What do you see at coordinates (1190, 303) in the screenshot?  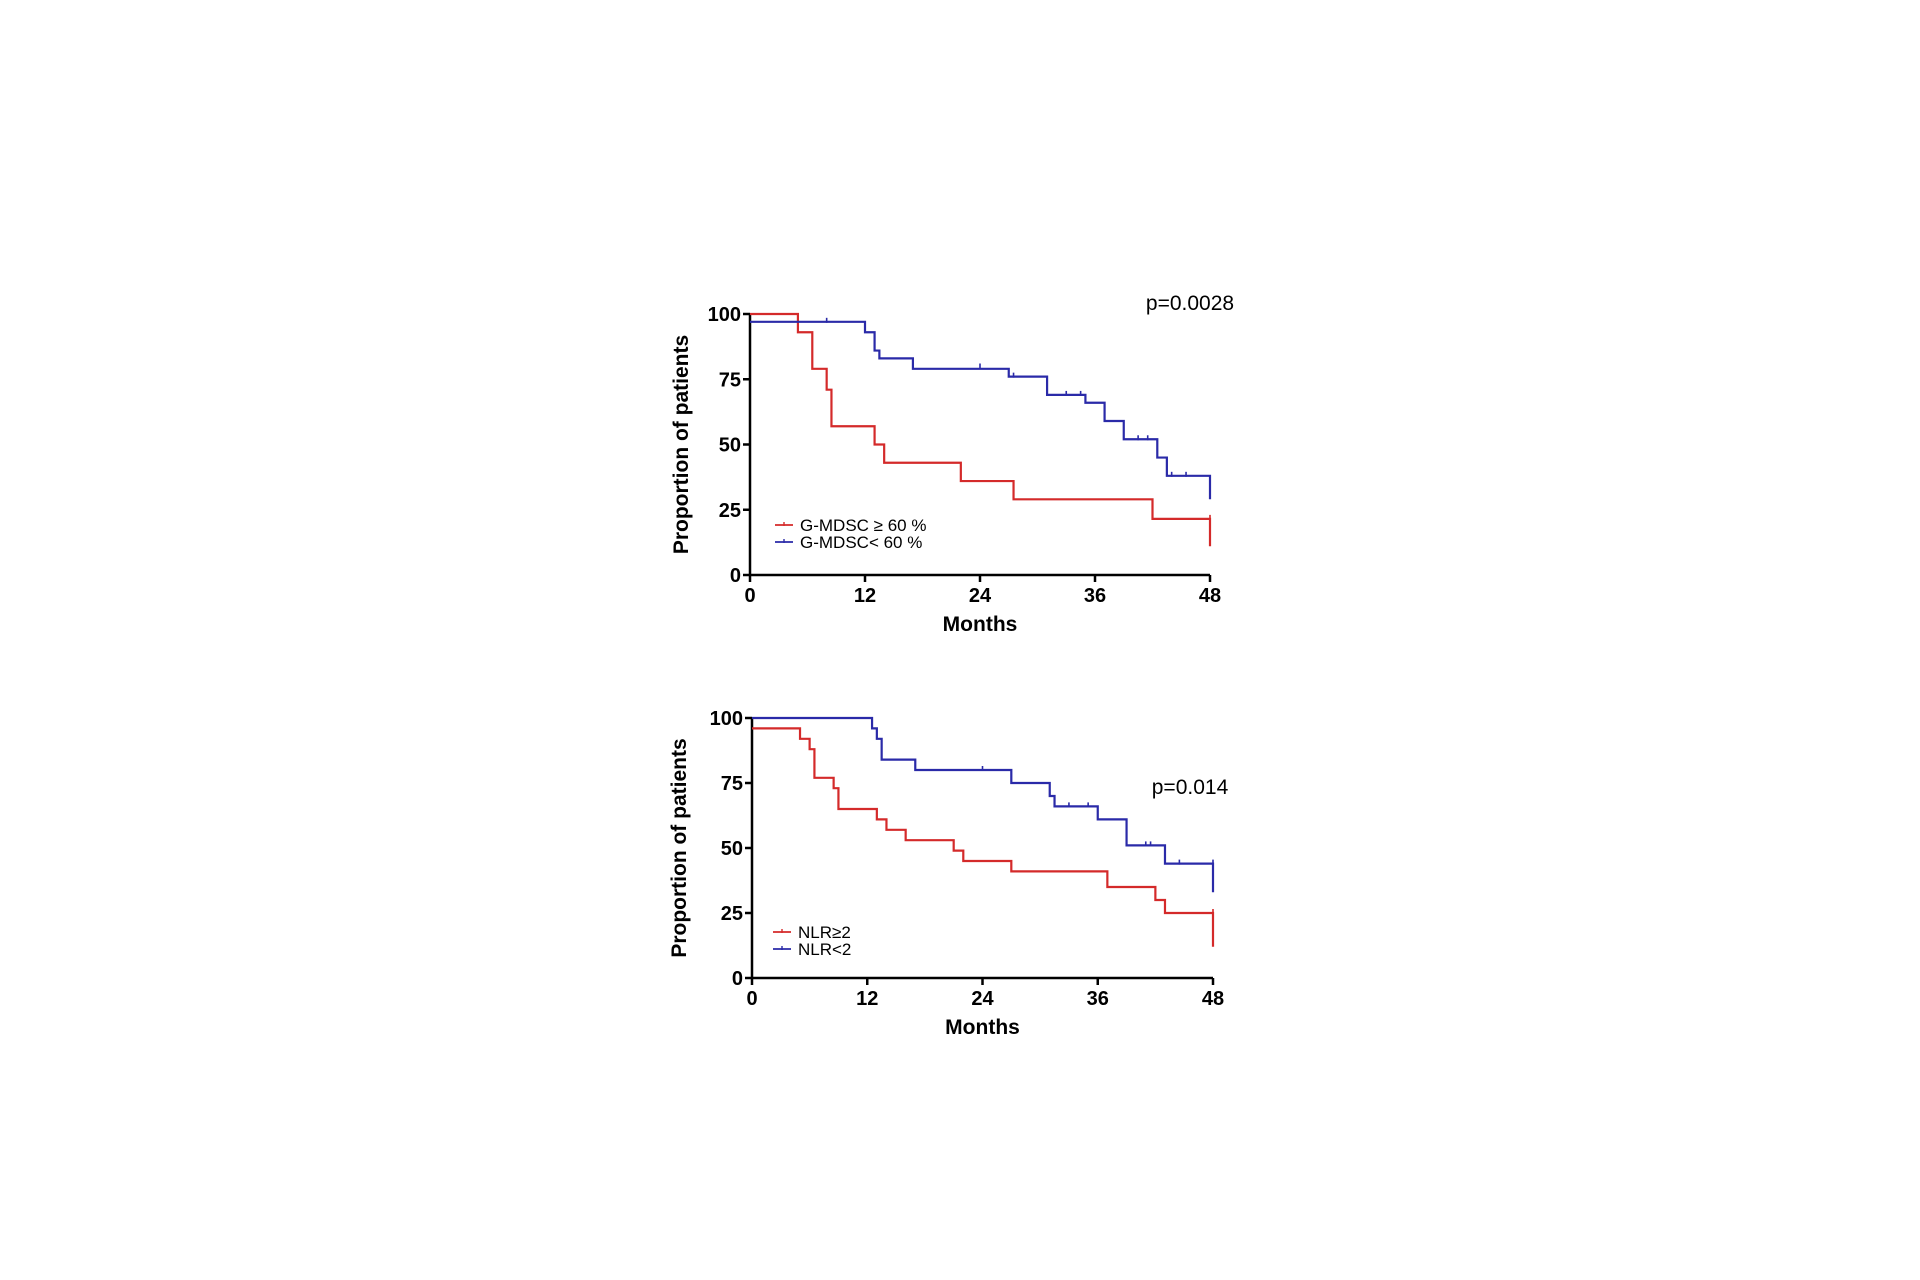 I see `p-value-annotation: p=0.0028` at bounding box center [1190, 303].